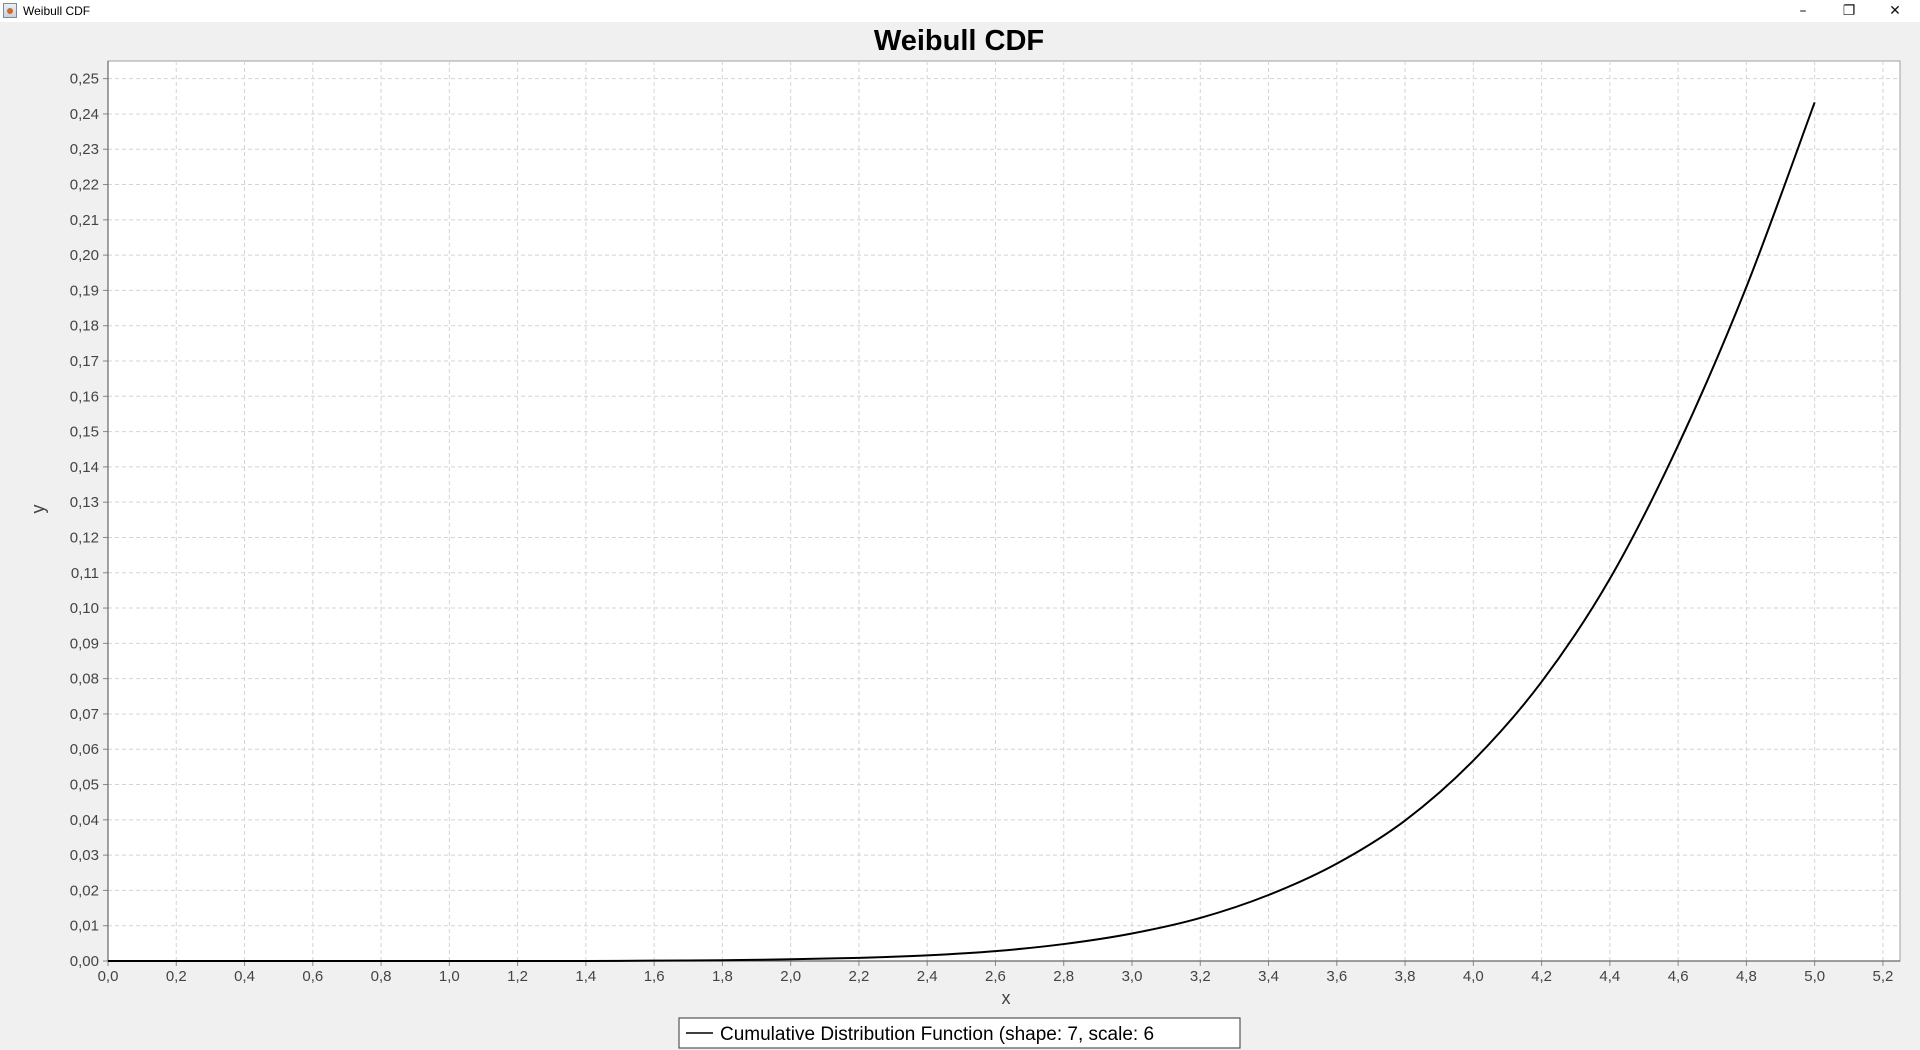  What do you see at coordinates (927, 976) in the screenshot?
I see `x-tick-label: 2,4` at bounding box center [927, 976].